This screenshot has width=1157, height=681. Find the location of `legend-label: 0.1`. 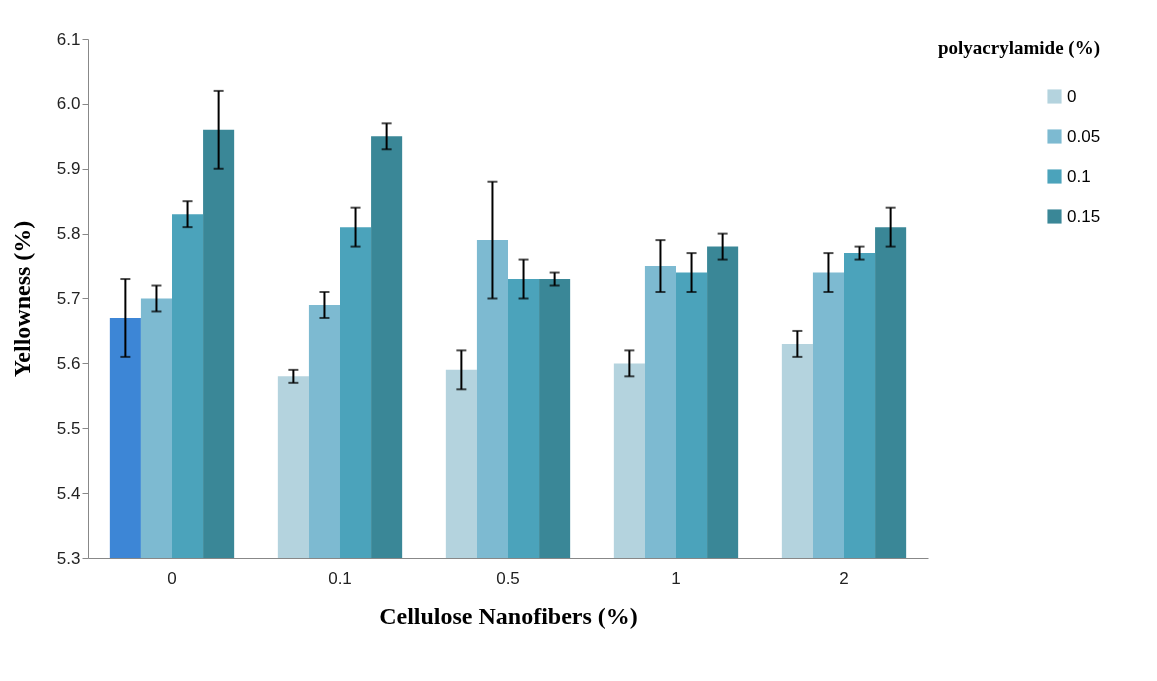

legend-label: 0.1 is located at coordinates (1079, 176).